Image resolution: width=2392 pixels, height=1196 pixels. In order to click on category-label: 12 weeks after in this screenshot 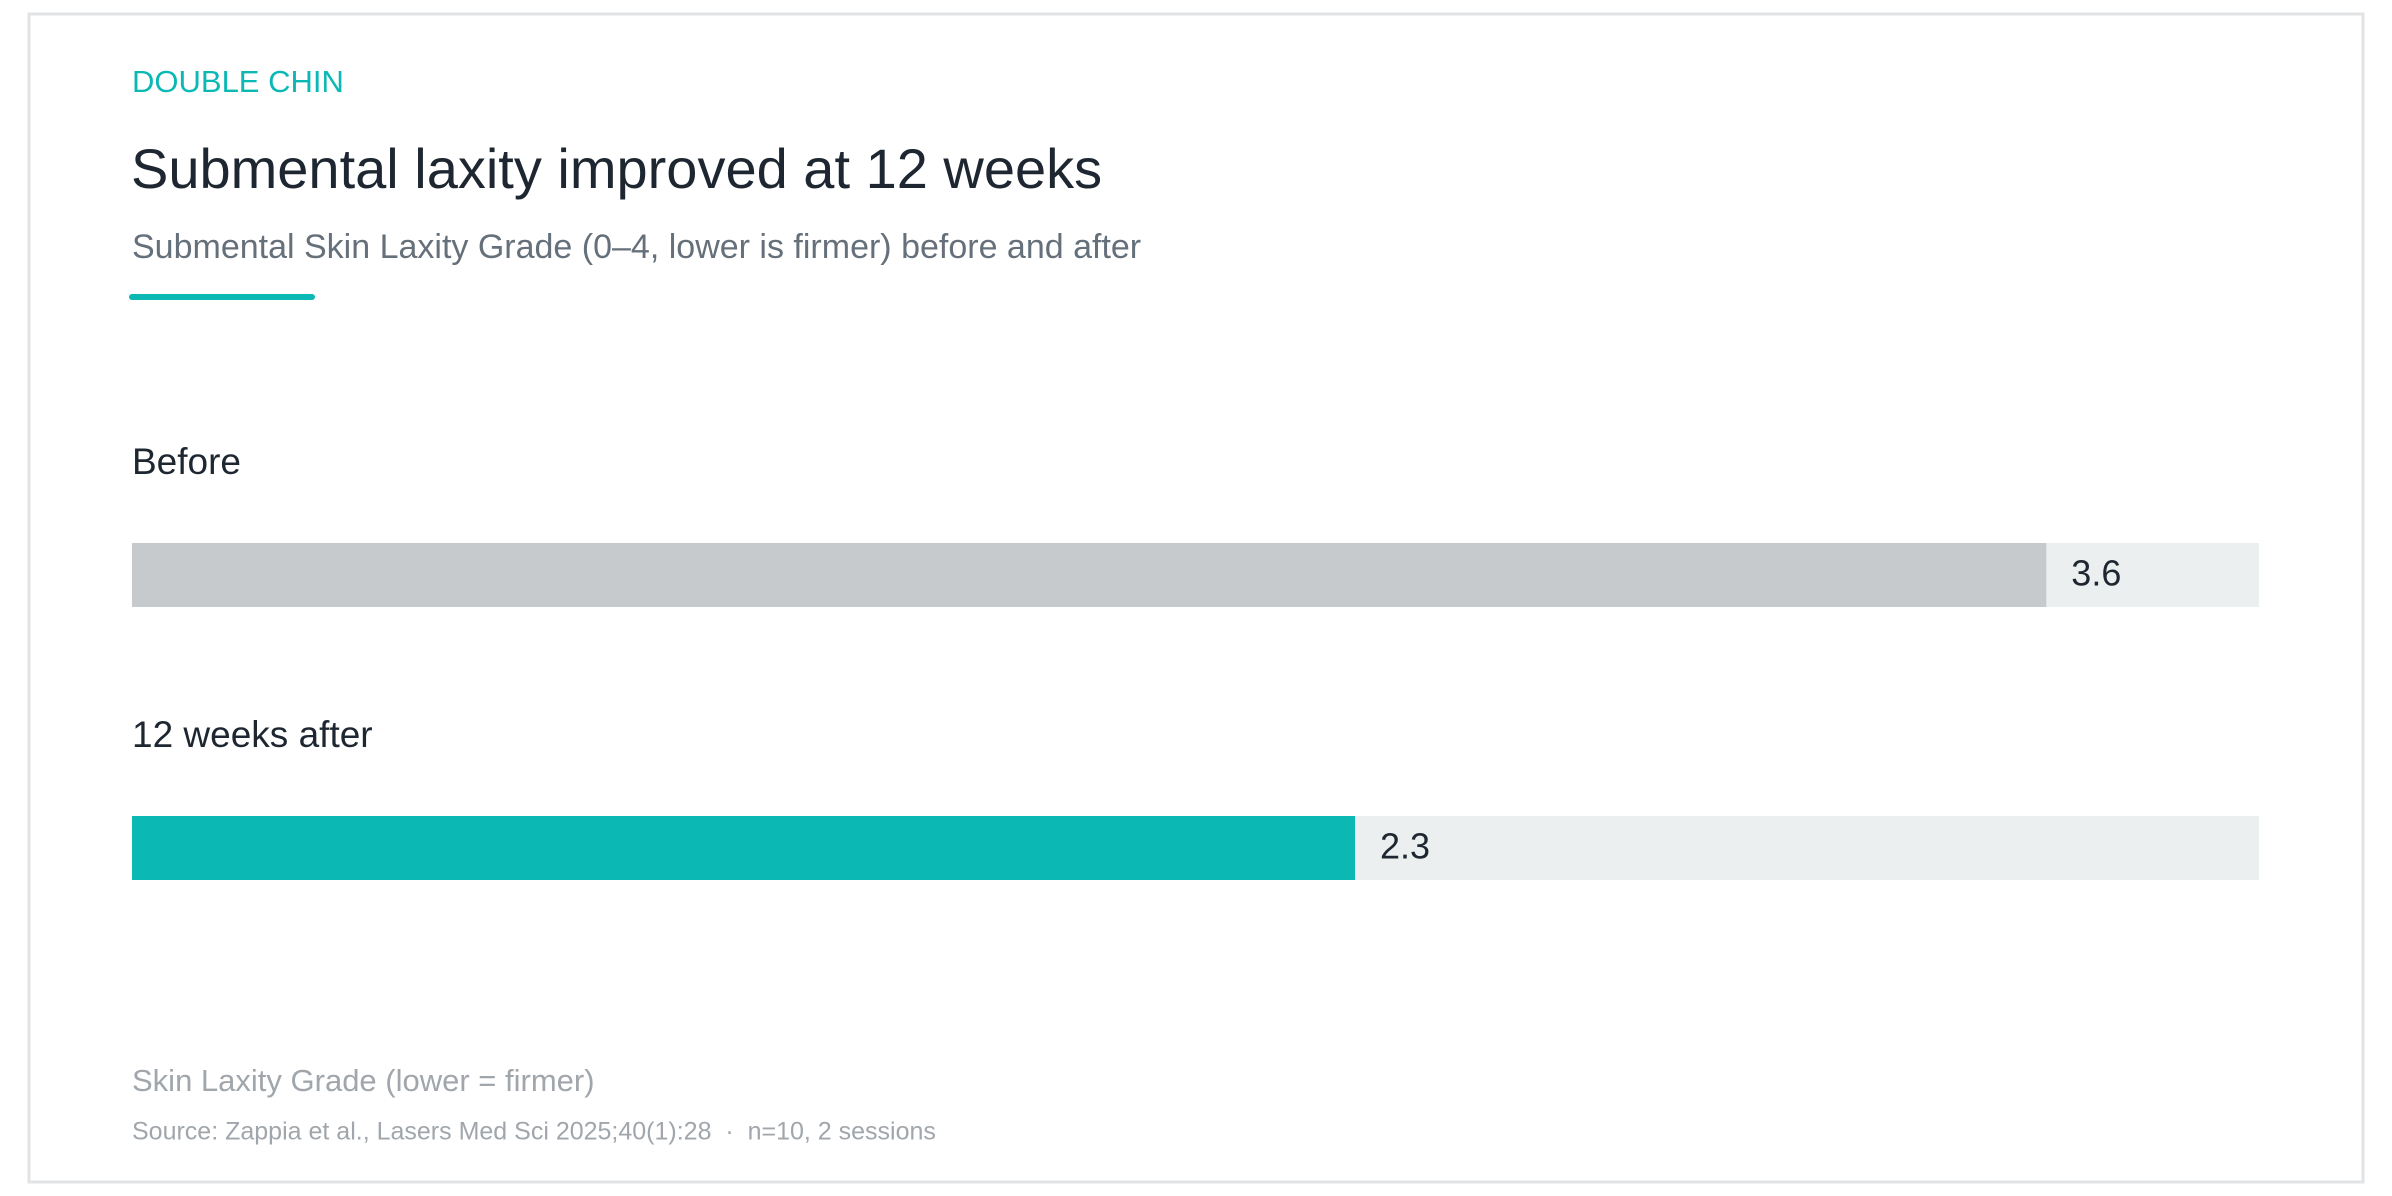, I will do `click(252, 734)`.